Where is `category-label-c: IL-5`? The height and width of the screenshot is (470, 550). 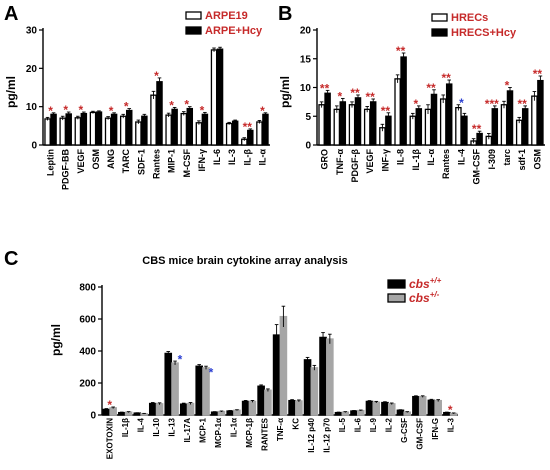
category-label-c: IL-5 is located at coordinates (342, 424).